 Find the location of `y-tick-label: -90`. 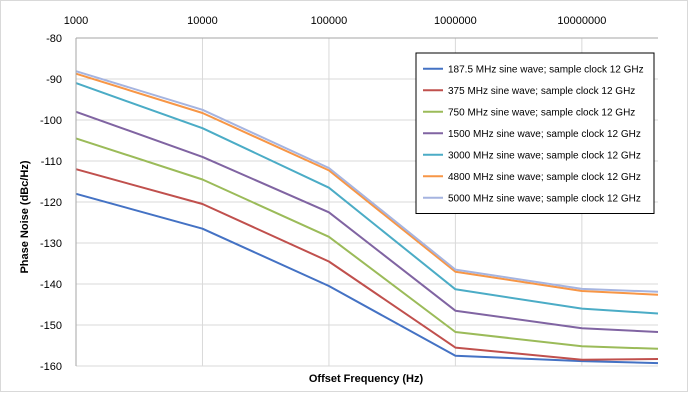

y-tick-label: -90 is located at coordinates (54, 80).